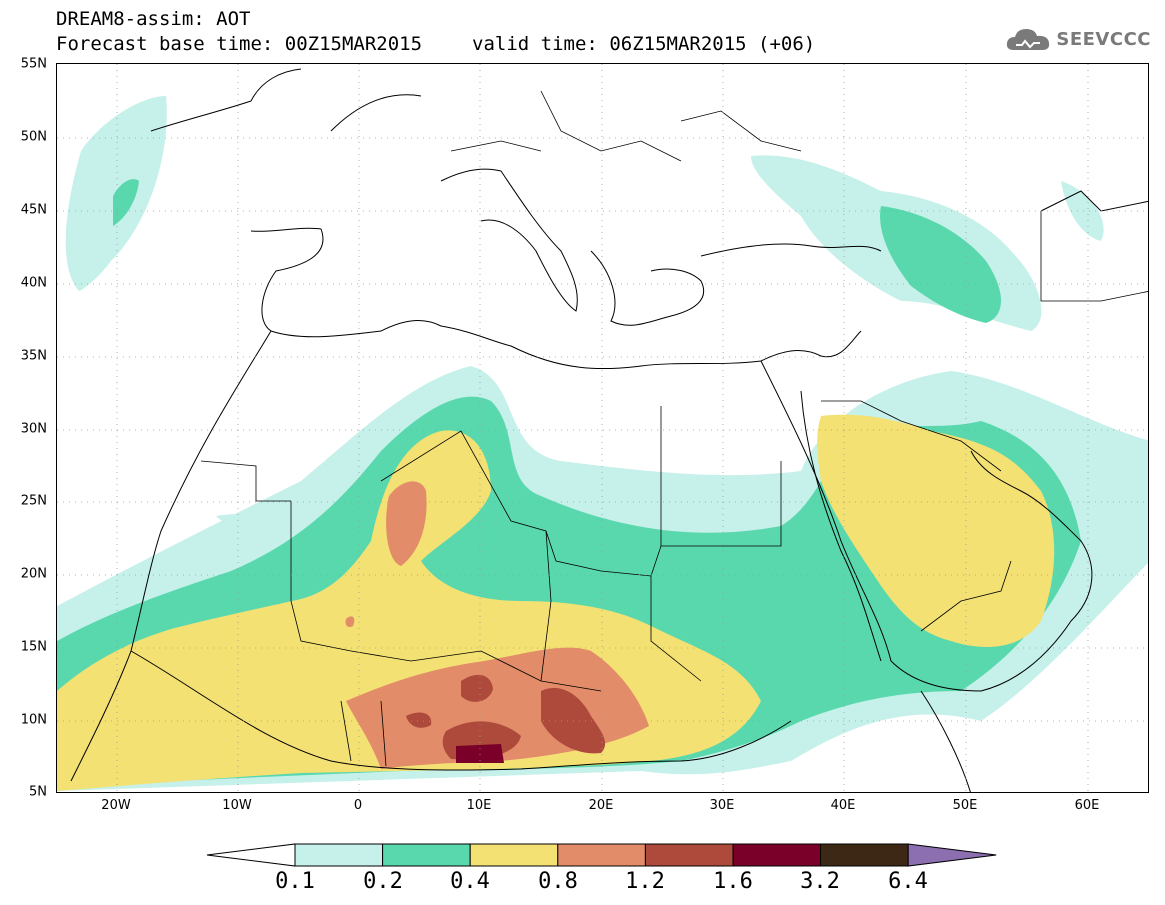 The image size is (1165, 905). I want to click on lon-label-0: 0, so click(358, 805).